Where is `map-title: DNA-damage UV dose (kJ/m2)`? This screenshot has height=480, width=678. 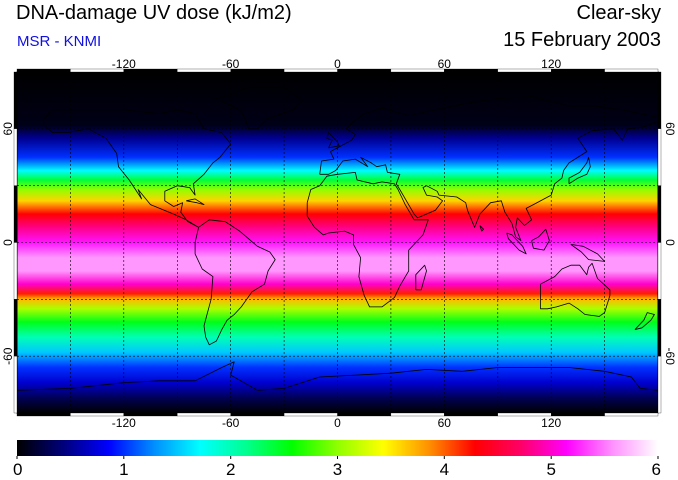 map-title: DNA-damage UV dose (kJ/m2) is located at coordinates (154, 13).